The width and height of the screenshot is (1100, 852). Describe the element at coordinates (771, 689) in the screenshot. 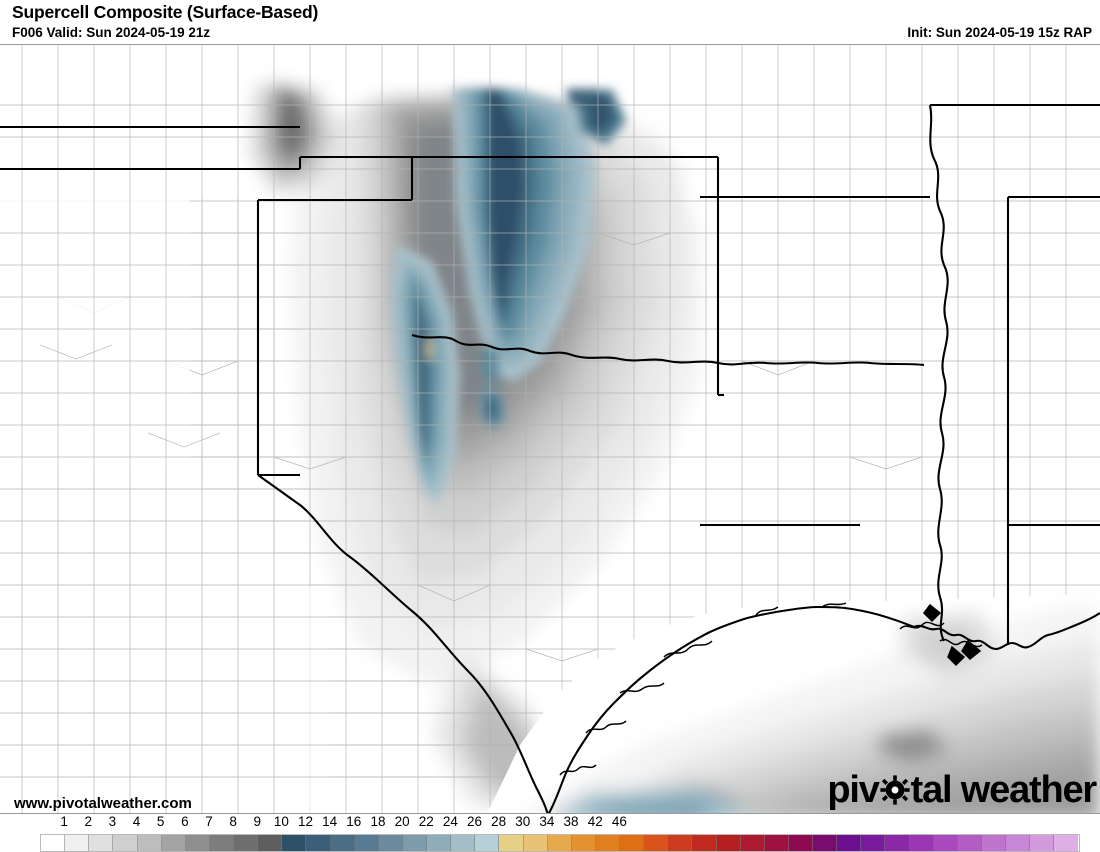

I see `coastline-detail` at that location.